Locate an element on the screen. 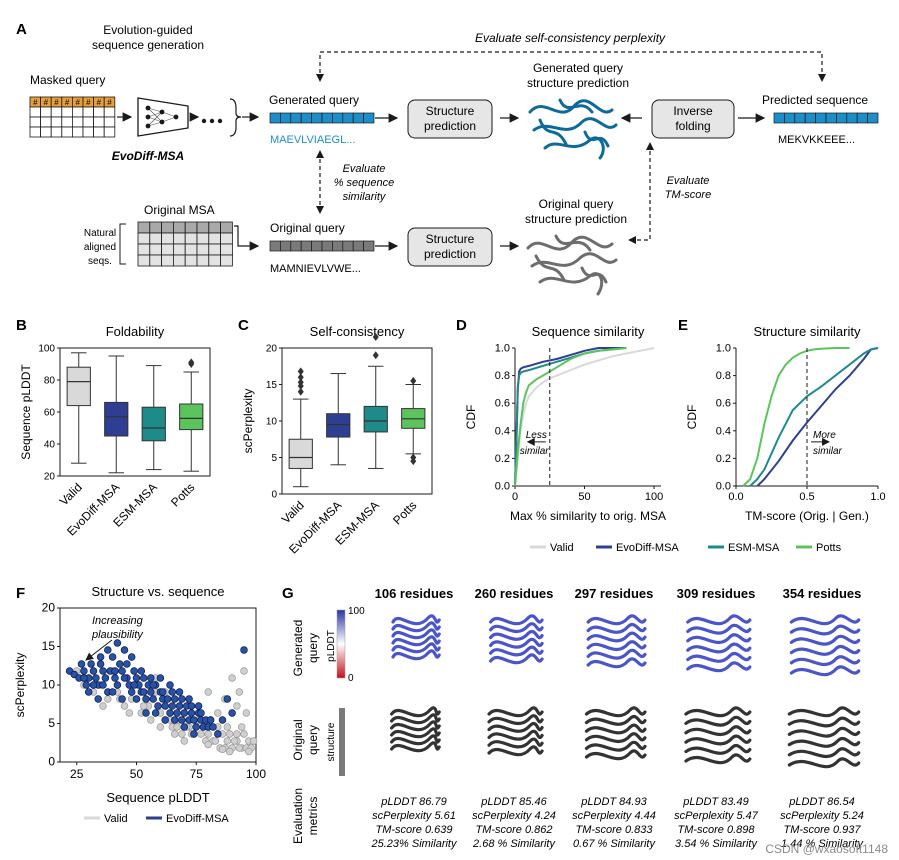 The image size is (899, 860). residue-count: 309 residues is located at coordinates (716, 593).